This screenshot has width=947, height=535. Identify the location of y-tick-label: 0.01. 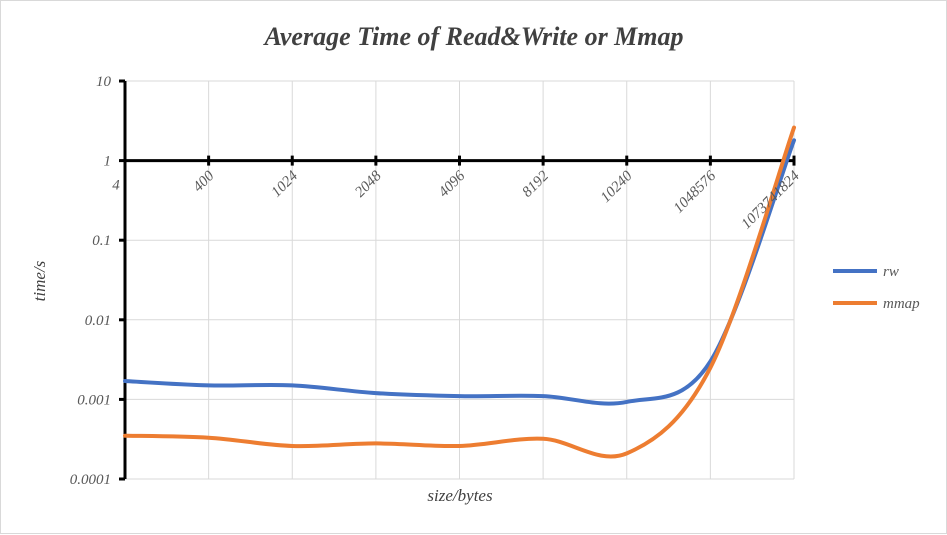
(98, 321).